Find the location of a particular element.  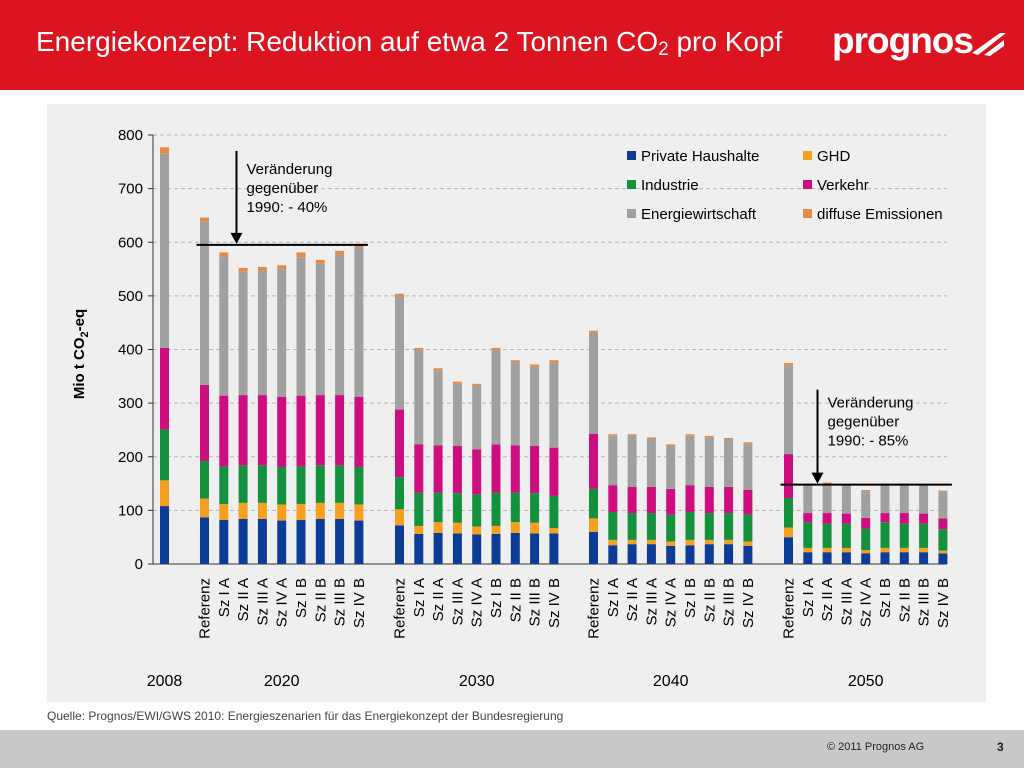

x-tick-label: Sz II B is located at coordinates (320, 600).